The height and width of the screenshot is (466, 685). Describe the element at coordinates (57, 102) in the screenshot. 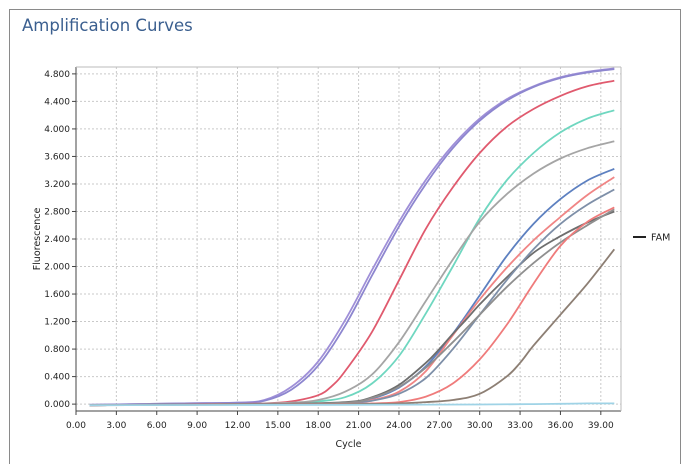

I see `y-tick-label: 4.400` at that location.